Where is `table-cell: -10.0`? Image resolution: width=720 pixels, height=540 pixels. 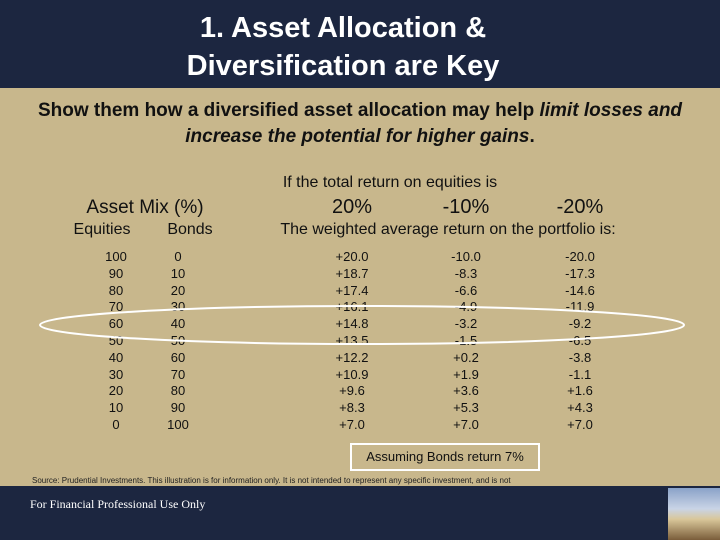 table-cell: -10.0 is located at coordinates (466, 256).